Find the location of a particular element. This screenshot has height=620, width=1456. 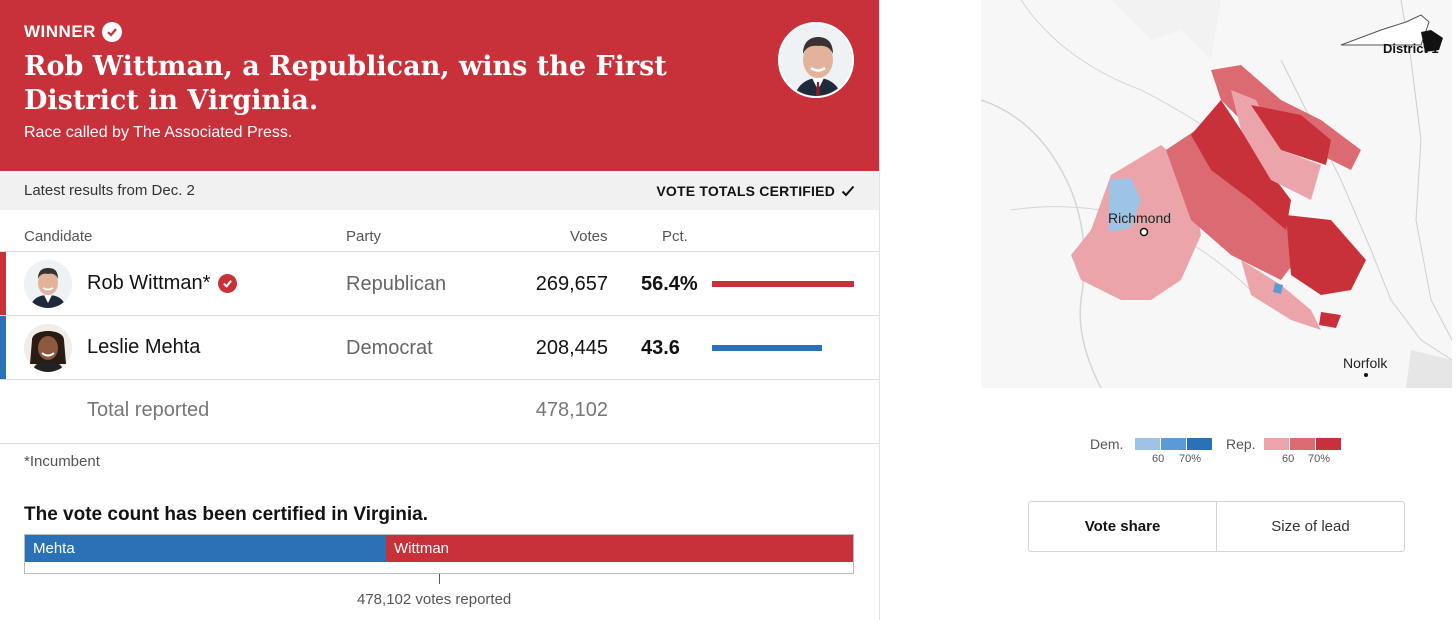

district-region-light is located at coordinates (1136, 222).